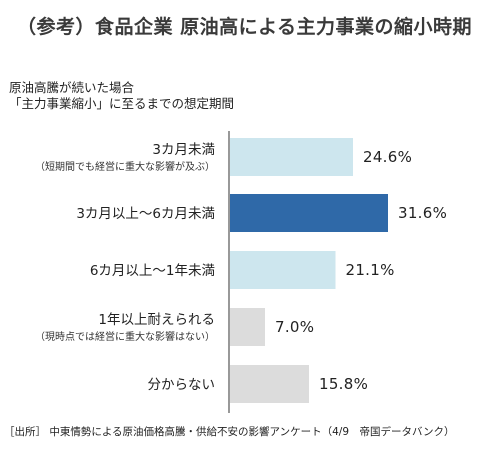  I want to click on category-label: 3カ月以上～6カ月未満, so click(145, 214).